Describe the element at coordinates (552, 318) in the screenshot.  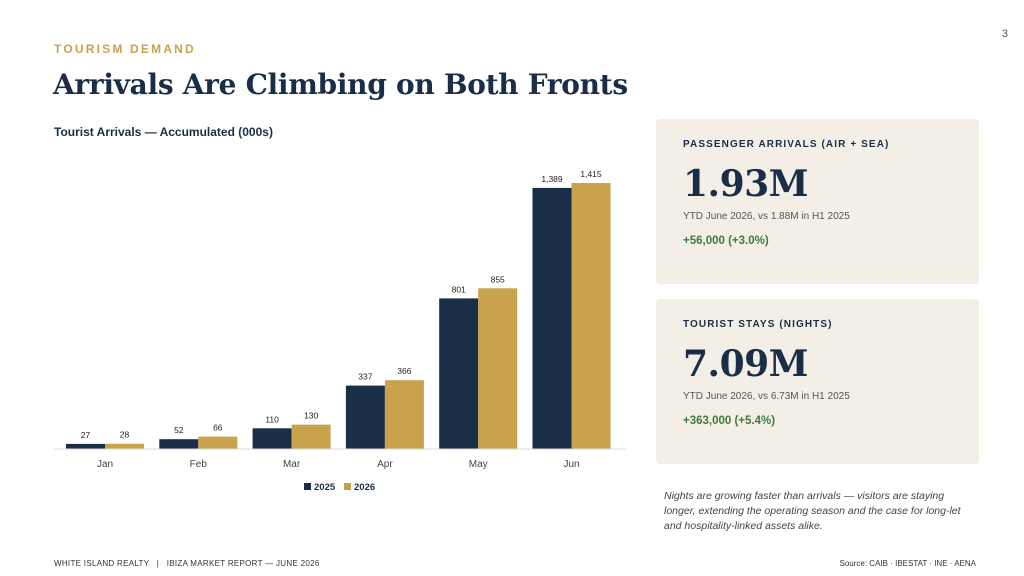
I see `bar-2025-jun` at that location.